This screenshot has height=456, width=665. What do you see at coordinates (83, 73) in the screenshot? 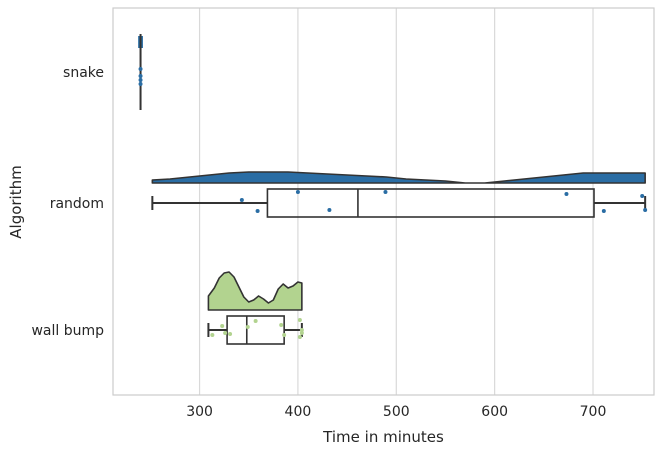
I see `y-tick-label: snake` at bounding box center [83, 73].